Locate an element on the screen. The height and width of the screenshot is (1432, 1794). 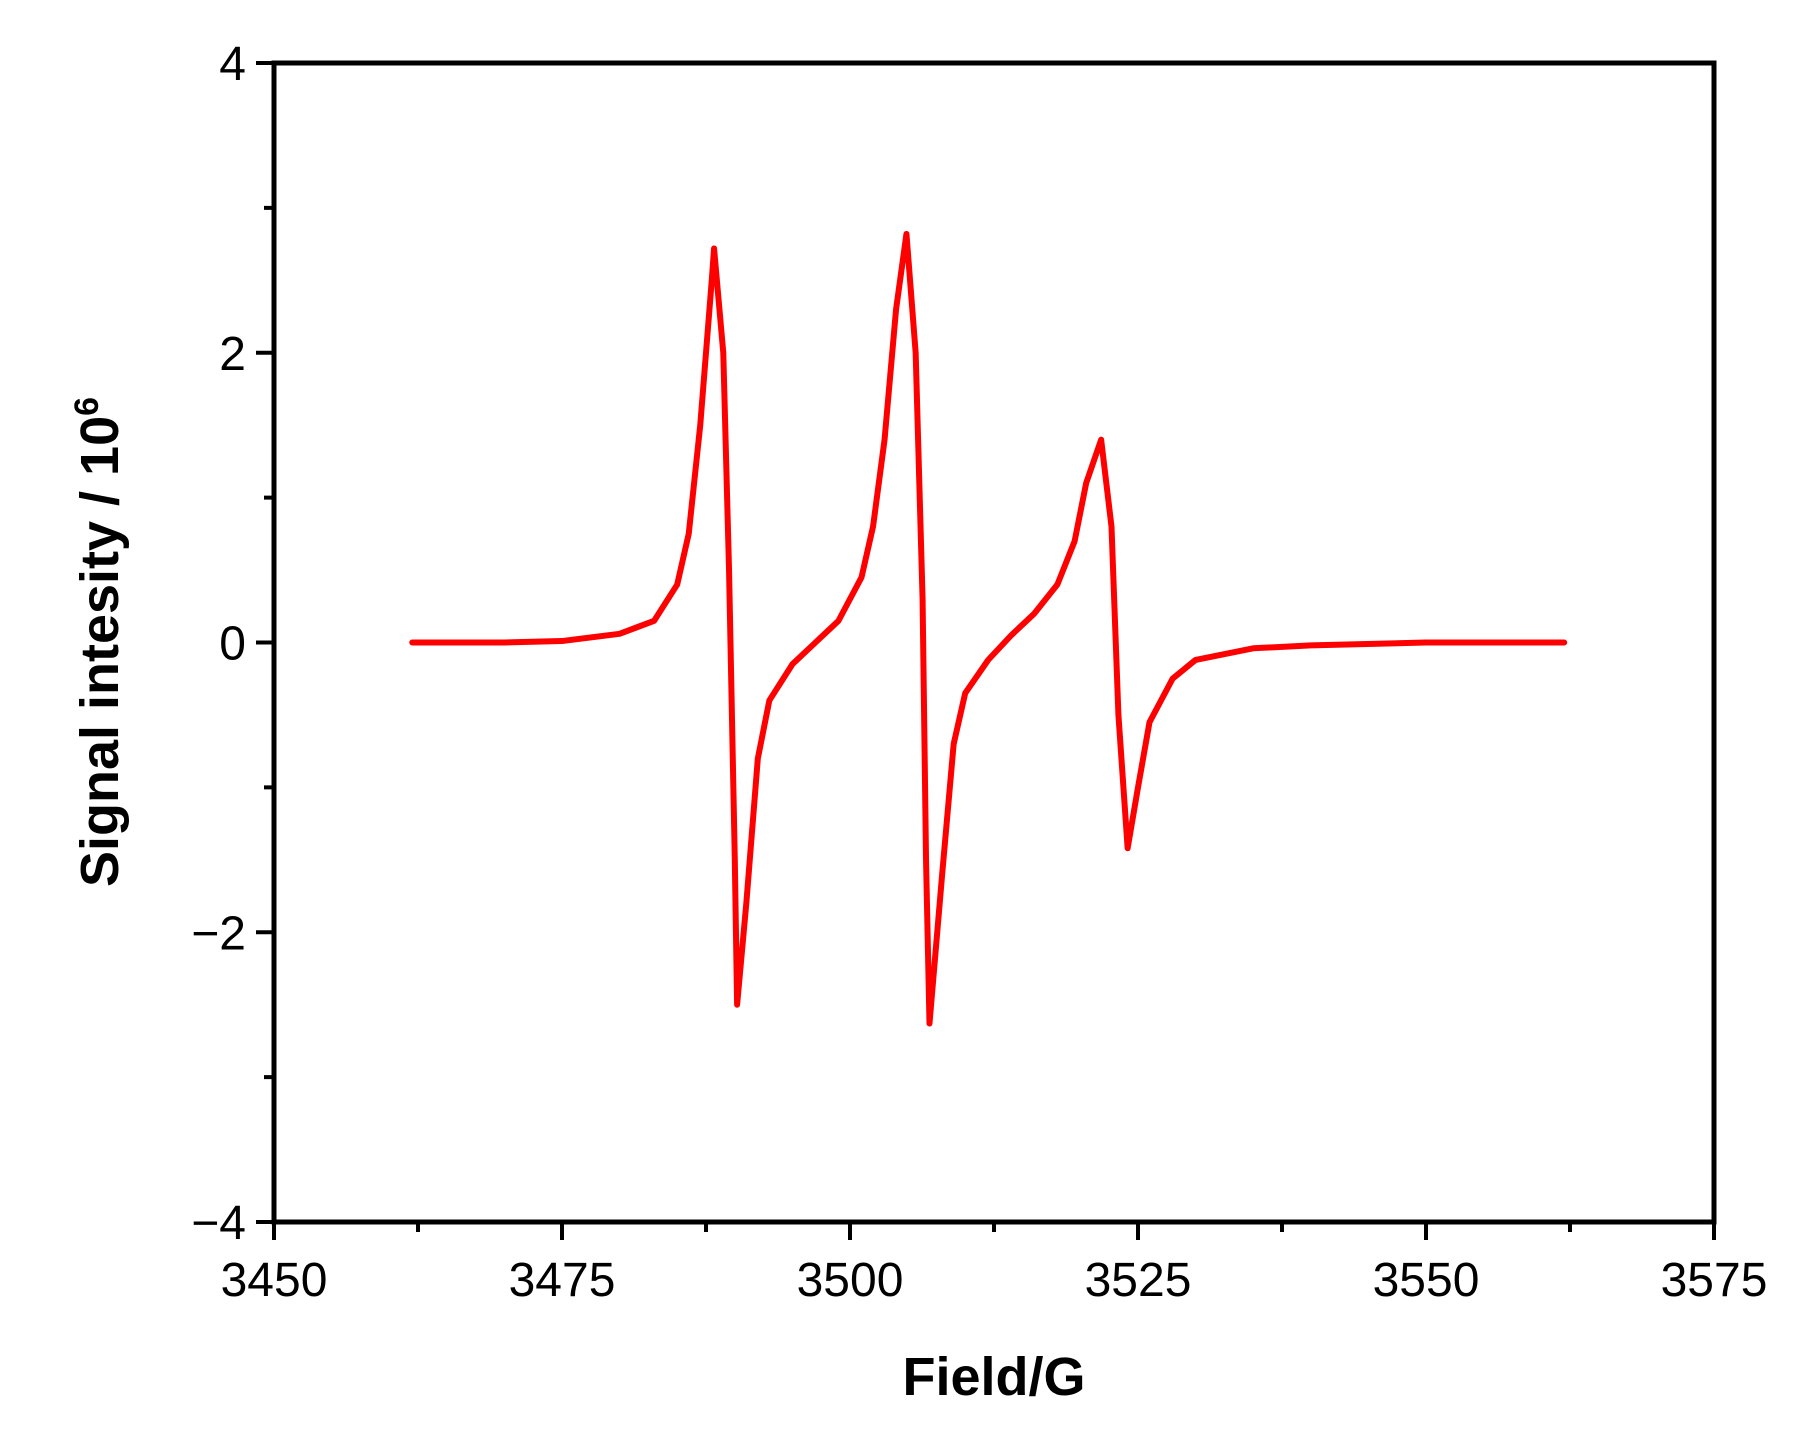
x-tick-label: 3575 is located at coordinates (1714, 1280).